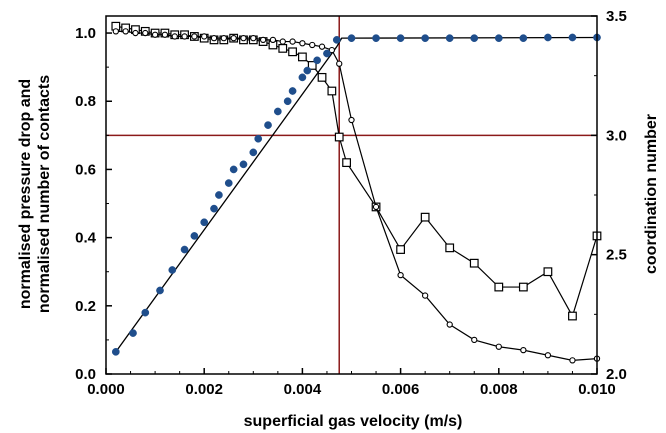  I want to click on y2-tick-label: 3.5, so click(616, 16).